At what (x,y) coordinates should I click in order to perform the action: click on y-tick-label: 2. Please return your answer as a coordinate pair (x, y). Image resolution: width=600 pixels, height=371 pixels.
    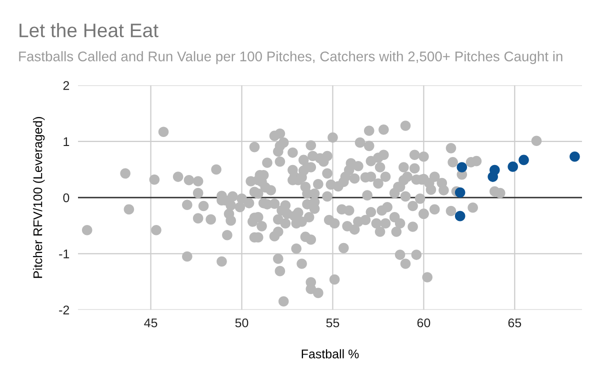
    Looking at the image, I should click on (66, 85).